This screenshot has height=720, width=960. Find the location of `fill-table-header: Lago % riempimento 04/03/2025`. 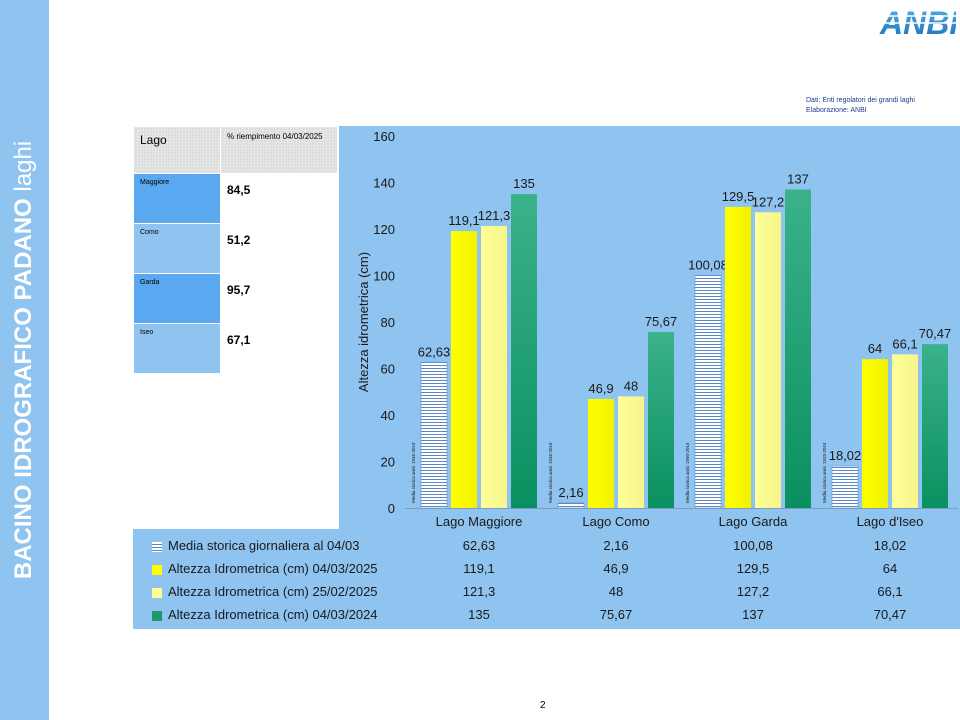

fill-table-header: Lago % riempimento 04/03/2025 is located at coordinates (235, 150).